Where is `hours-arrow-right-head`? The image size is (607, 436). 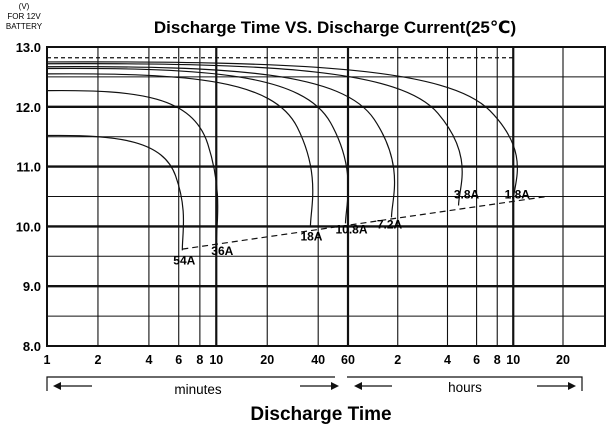 hours-arrow-right-head is located at coordinates (572, 386).